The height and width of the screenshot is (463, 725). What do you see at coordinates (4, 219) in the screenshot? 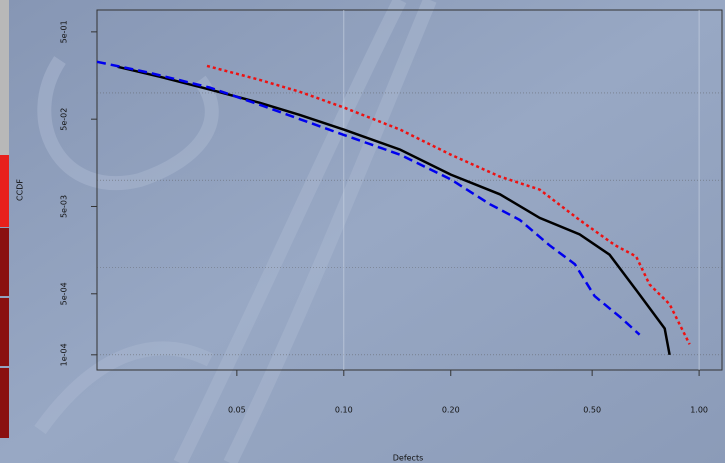
I see `side-strip` at bounding box center [4, 219].